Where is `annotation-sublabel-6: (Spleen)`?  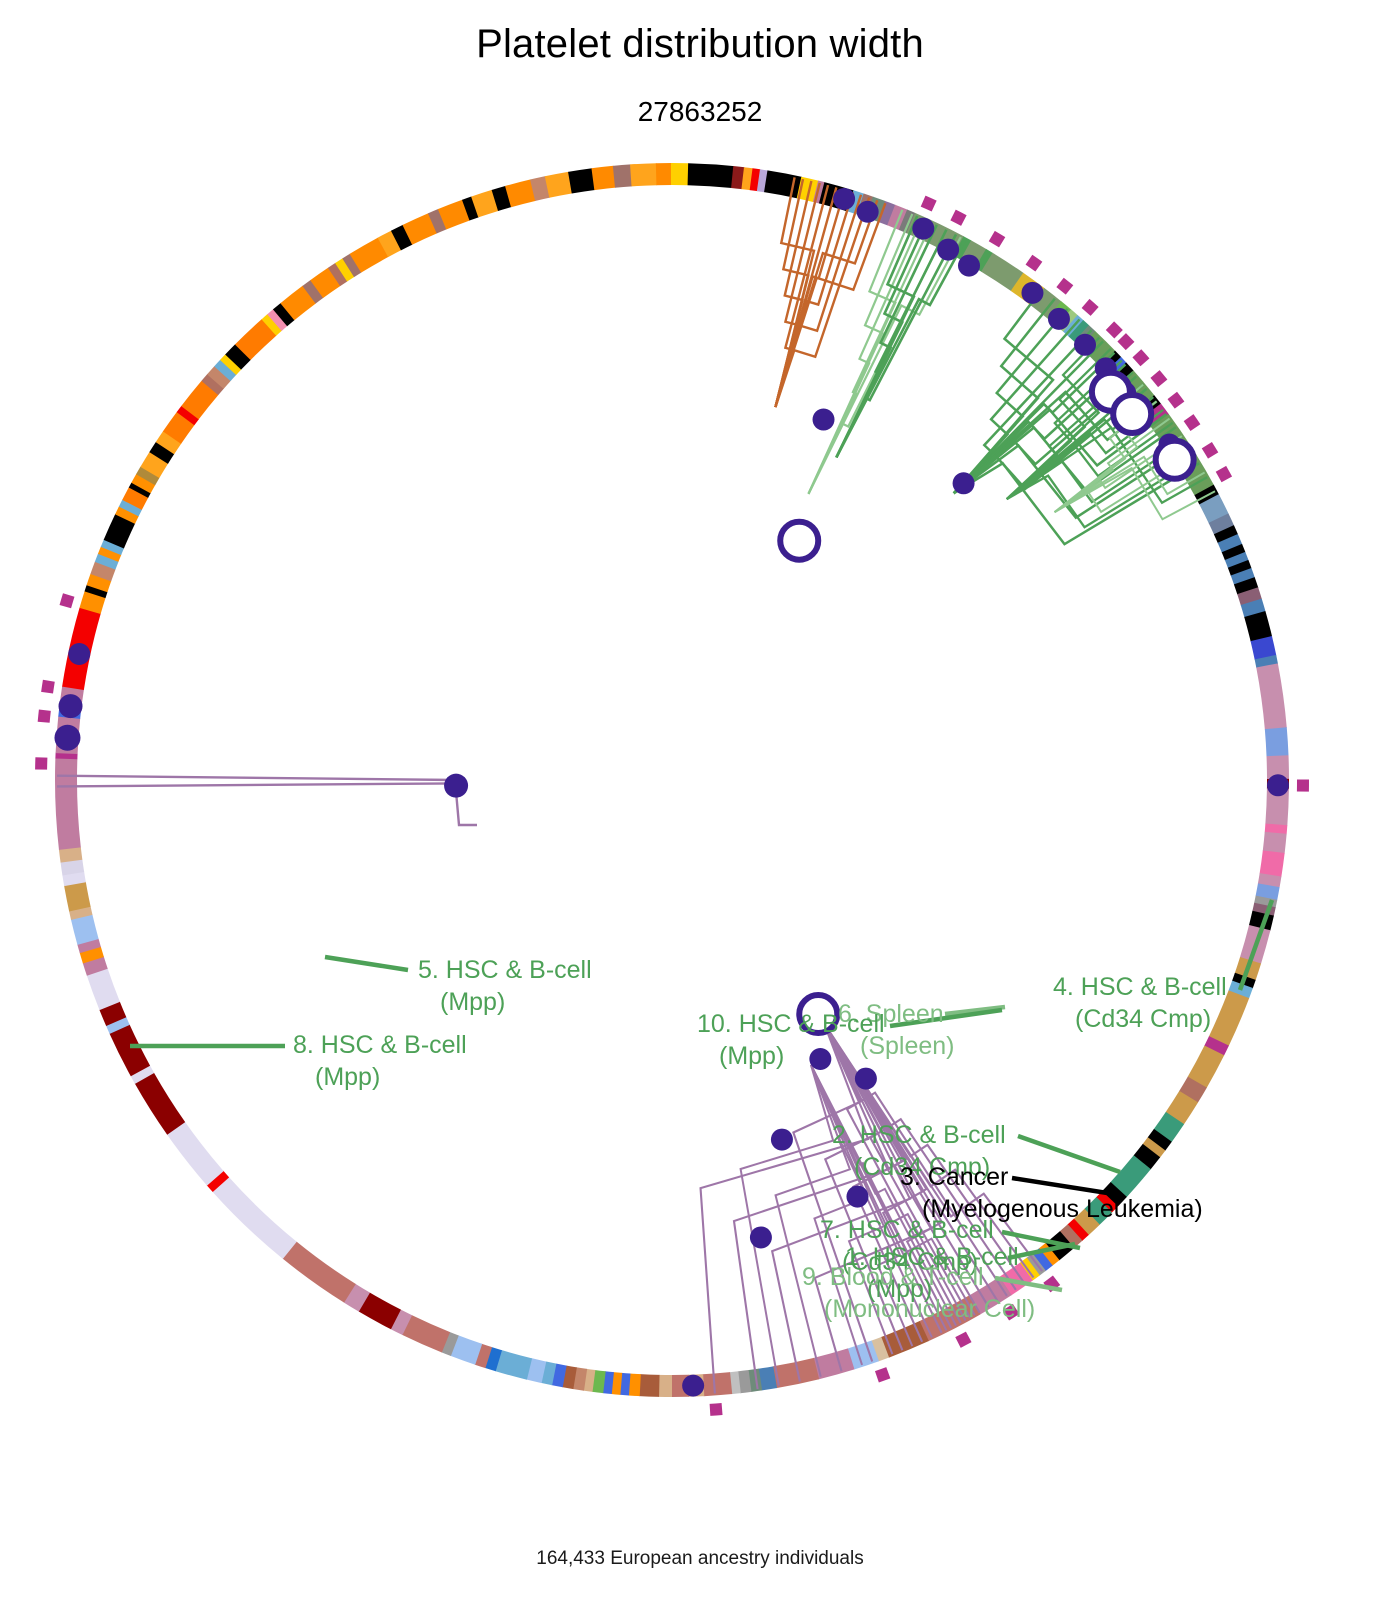
annotation-sublabel-6: (Spleen) is located at coordinates (907, 1046).